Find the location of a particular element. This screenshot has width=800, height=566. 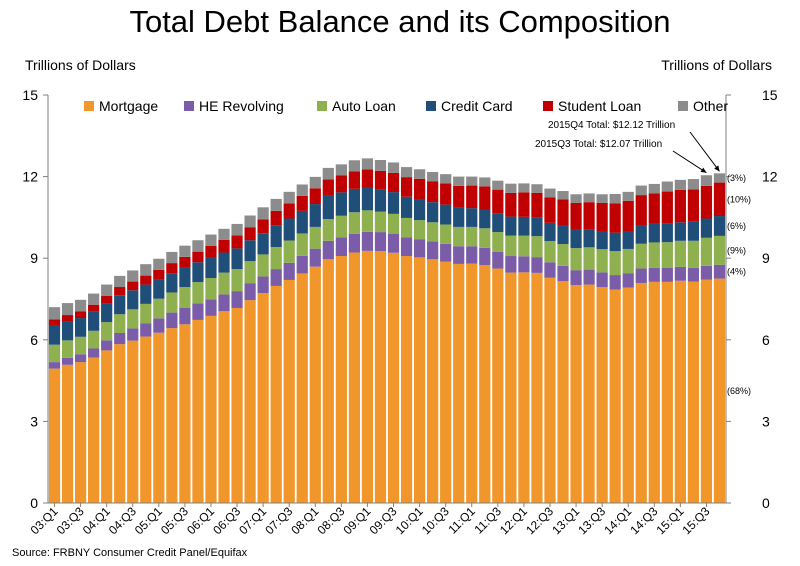

bar-auto-loan-06Q2 is located at coordinates (224, 283).